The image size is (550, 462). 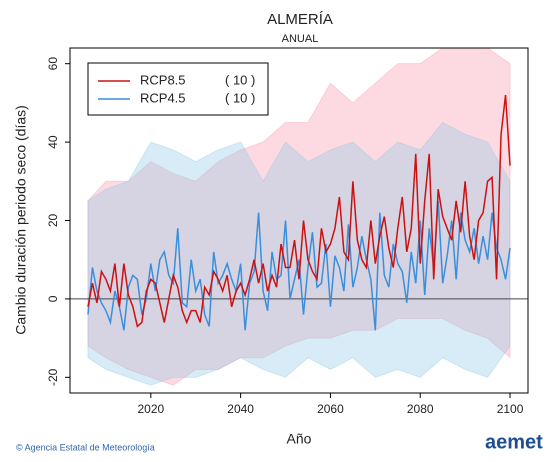 I want to click on chart-title: ALMERÍA, so click(x=300, y=19).